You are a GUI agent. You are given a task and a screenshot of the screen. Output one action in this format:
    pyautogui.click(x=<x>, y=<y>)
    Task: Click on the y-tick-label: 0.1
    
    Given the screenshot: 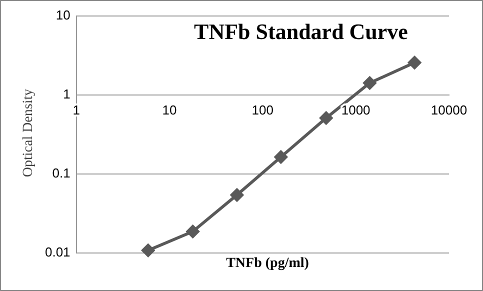 What is the action you would take?
    pyautogui.click(x=61, y=173)
    